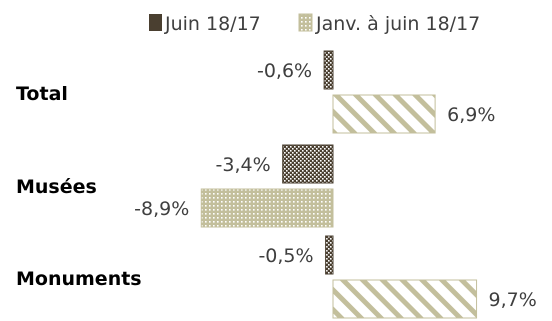 This screenshot has height=321, width=552. I want to click on bar-musees-janv-juin, so click(267, 208).